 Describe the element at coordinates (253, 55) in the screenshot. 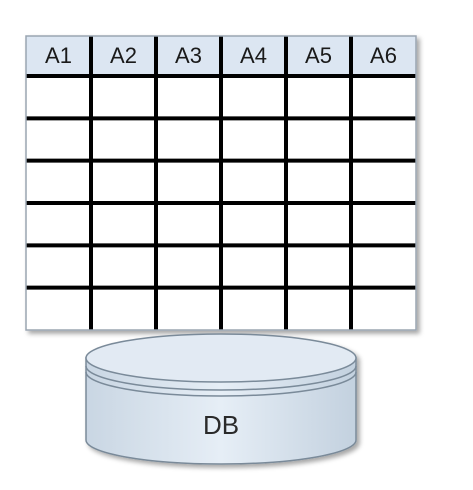

I see `column-header-a4: A4` at that location.